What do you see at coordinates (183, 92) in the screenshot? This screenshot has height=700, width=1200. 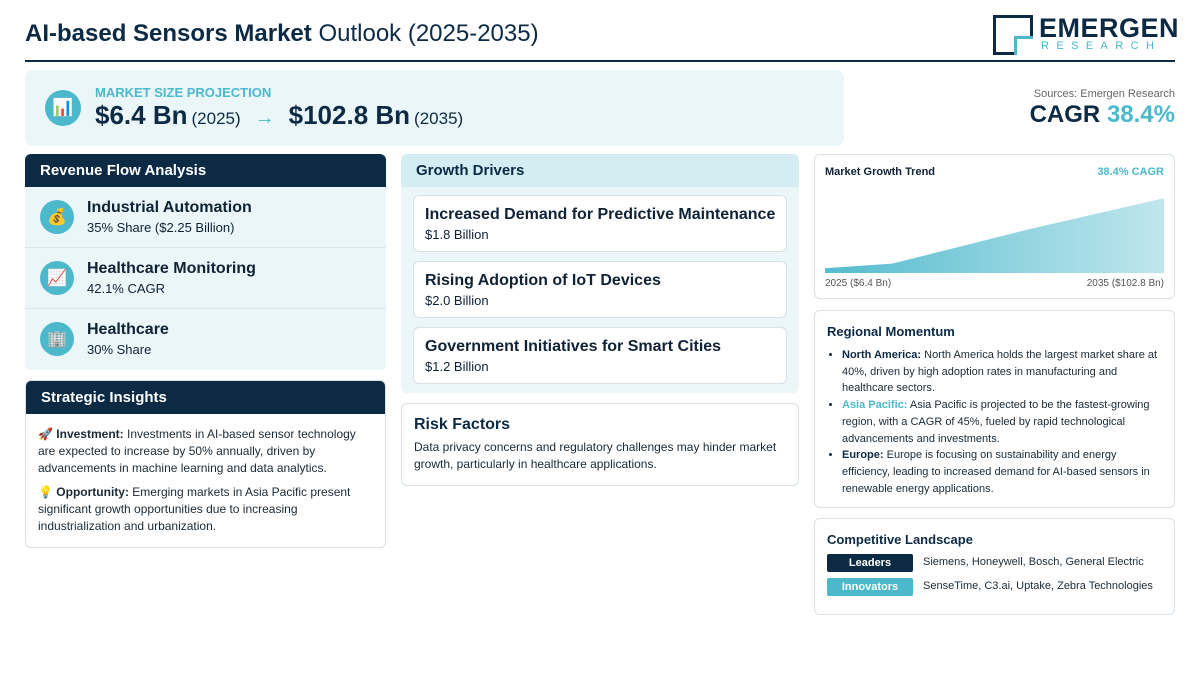 I see `projection-label: MARKET SIZE PROJECTION` at bounding box center [183, 92].